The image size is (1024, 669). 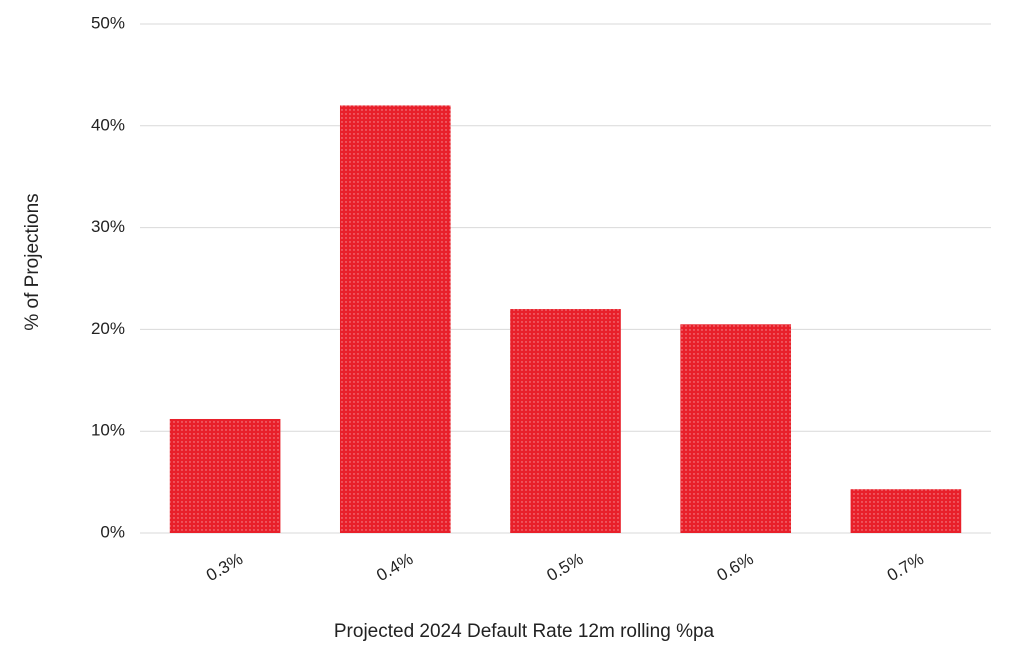 I want to click on x-tick-label: 0.6%, so click(x=735, y=567).